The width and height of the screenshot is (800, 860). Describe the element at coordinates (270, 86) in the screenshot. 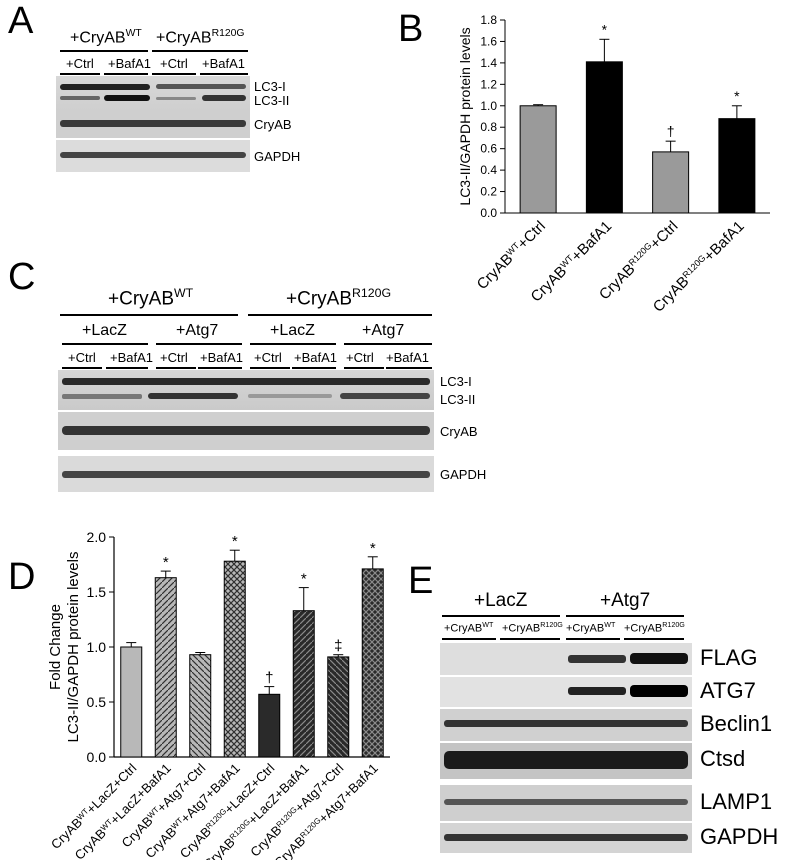

I see `panel-a-row-label: LC3-I` at that location.